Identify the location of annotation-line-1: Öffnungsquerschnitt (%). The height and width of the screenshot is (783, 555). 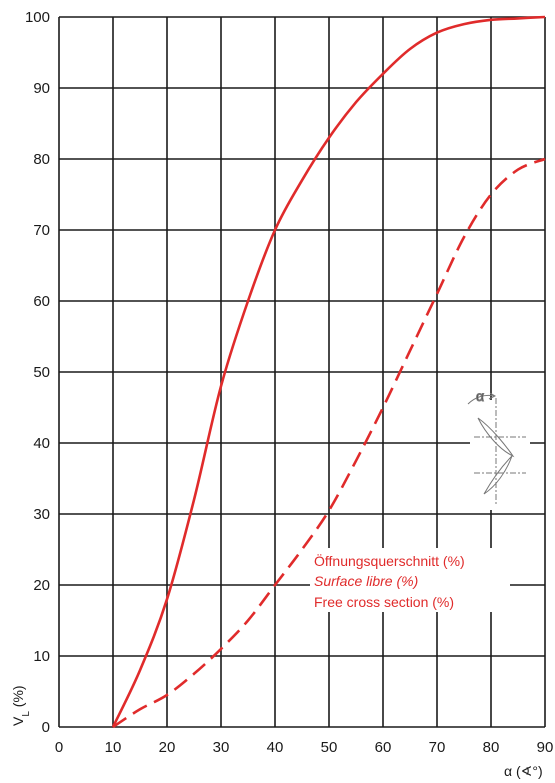
(389, 560).